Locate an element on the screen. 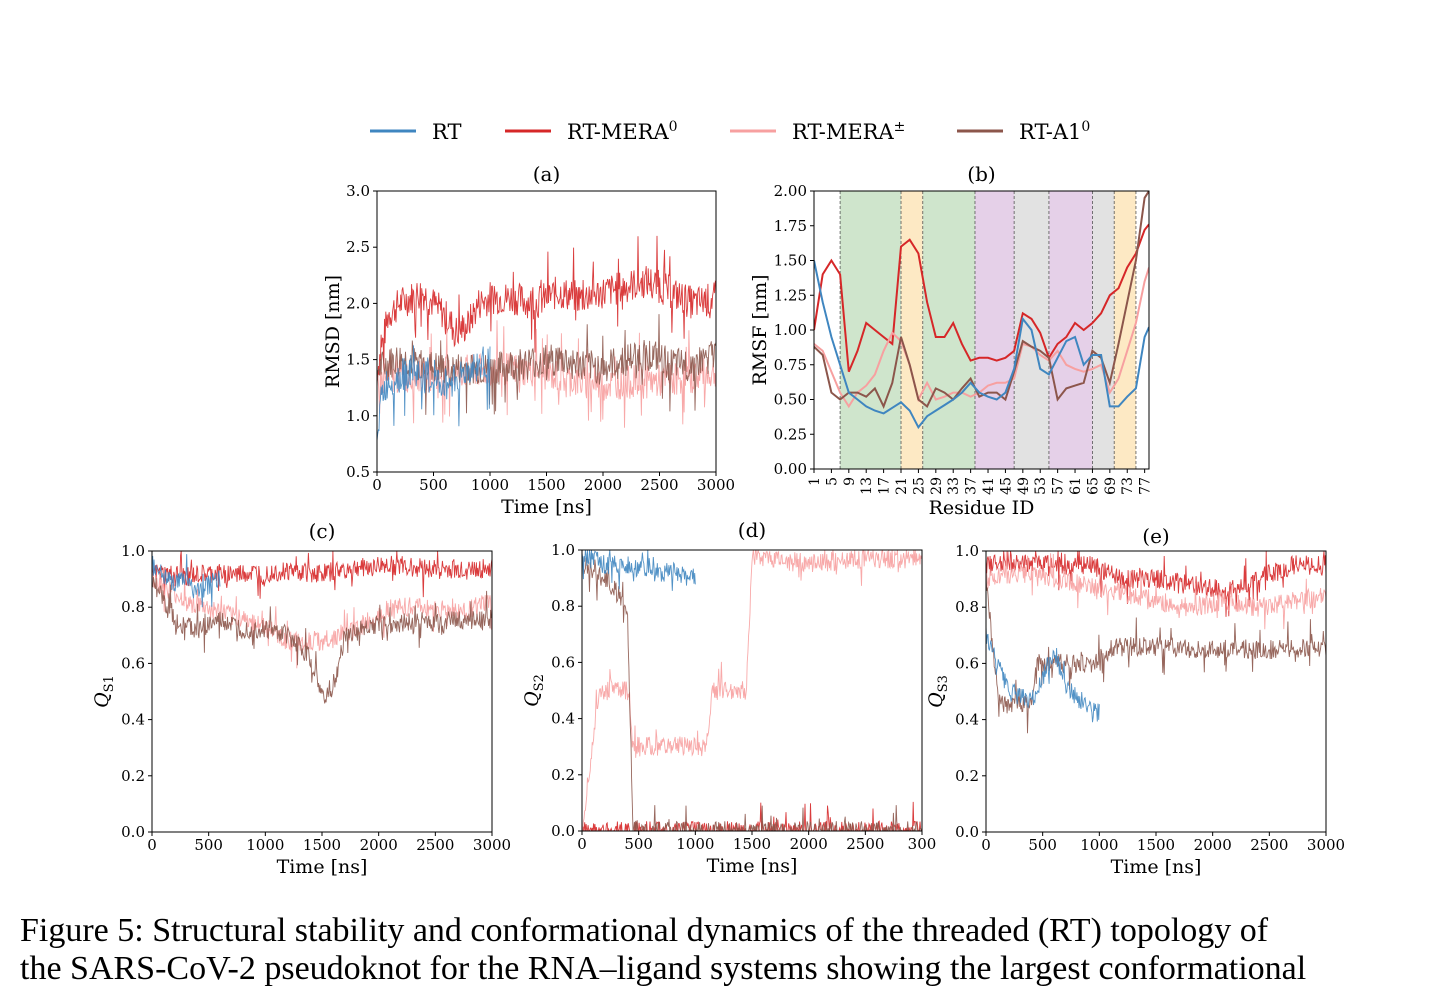 This screenshot has width=1444, height=988. x-tick-label: 53 is located at coordinates (1041, 486).